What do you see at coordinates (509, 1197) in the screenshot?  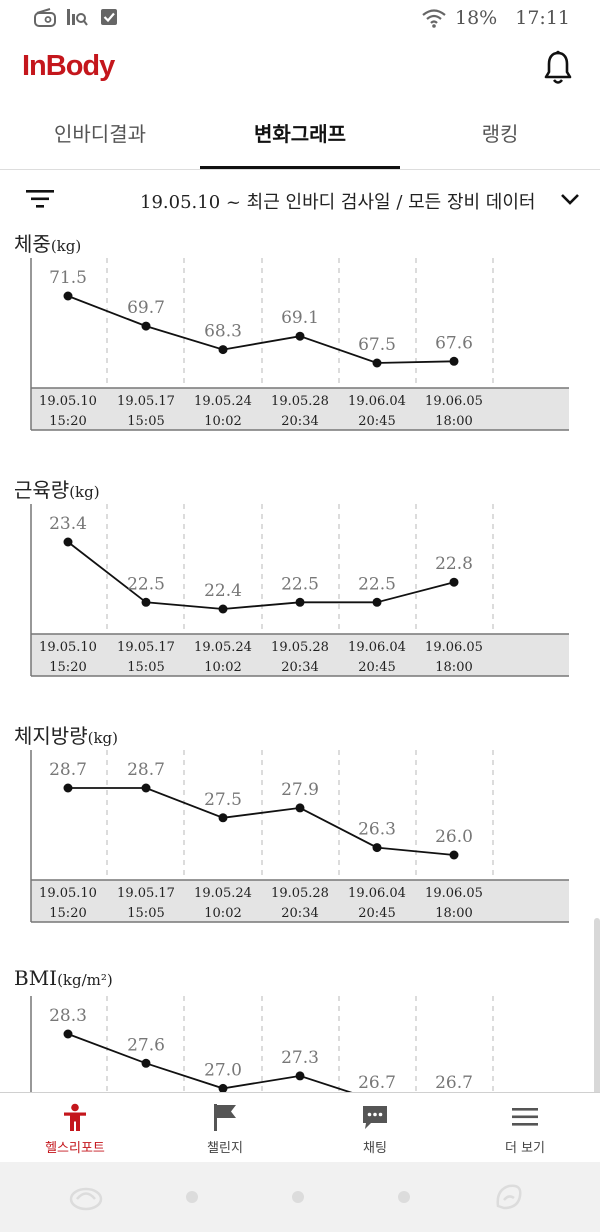 I see `bixby-icon` at bounding box center [509, 1197].